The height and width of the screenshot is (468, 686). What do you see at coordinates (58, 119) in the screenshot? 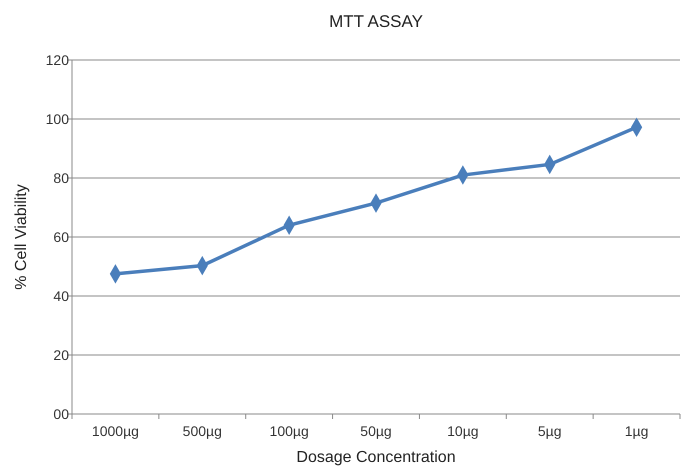
I see `y-tick-label: 100` at bounding box center [58, 119].